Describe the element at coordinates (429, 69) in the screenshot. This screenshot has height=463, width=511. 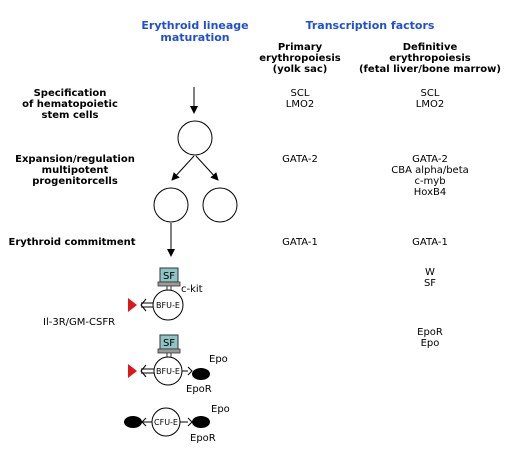
I see `definitive-header-line3: (fetal liver/bone marrow)` at that location.